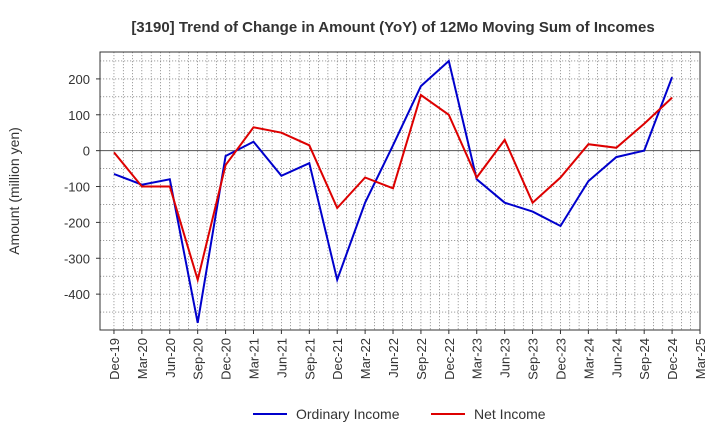 The image size is (720, 440). What do you see at coordinates (365, 358) in the screenshot?
I see `x-tick-label: Mar-22` at bounding box center [365, 358].